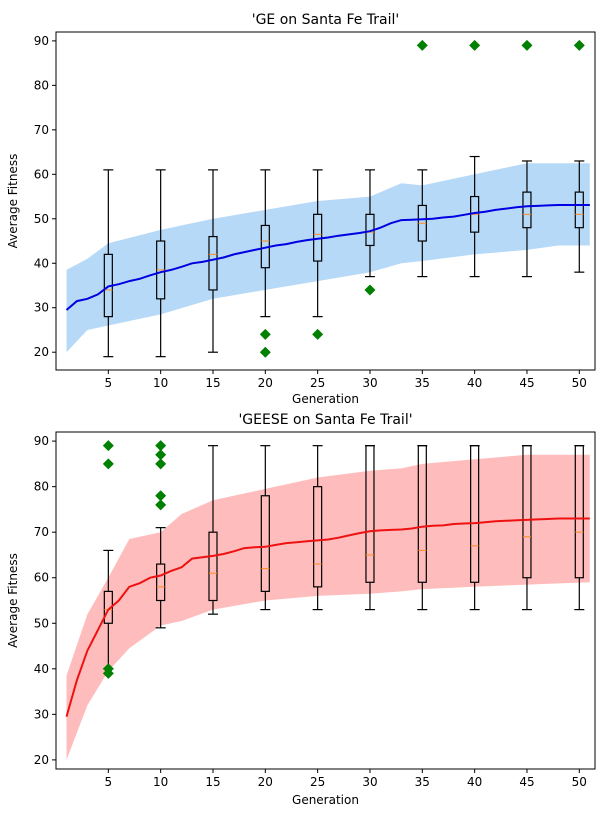  What do you see at coordinates (326, 20) in the screenshot?
I see `chart-title: 'GE on Santa Fe Trail'` at bounding box center [326, 20].